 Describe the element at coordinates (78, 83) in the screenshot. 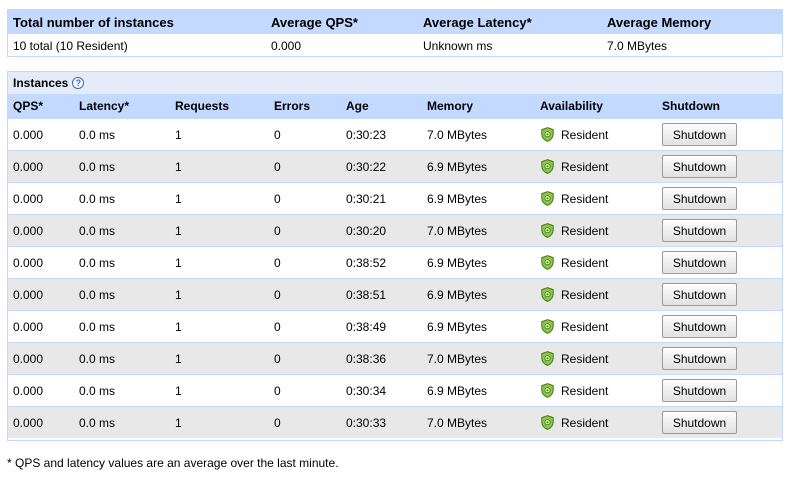

I see `help-icon: ?` at that location.